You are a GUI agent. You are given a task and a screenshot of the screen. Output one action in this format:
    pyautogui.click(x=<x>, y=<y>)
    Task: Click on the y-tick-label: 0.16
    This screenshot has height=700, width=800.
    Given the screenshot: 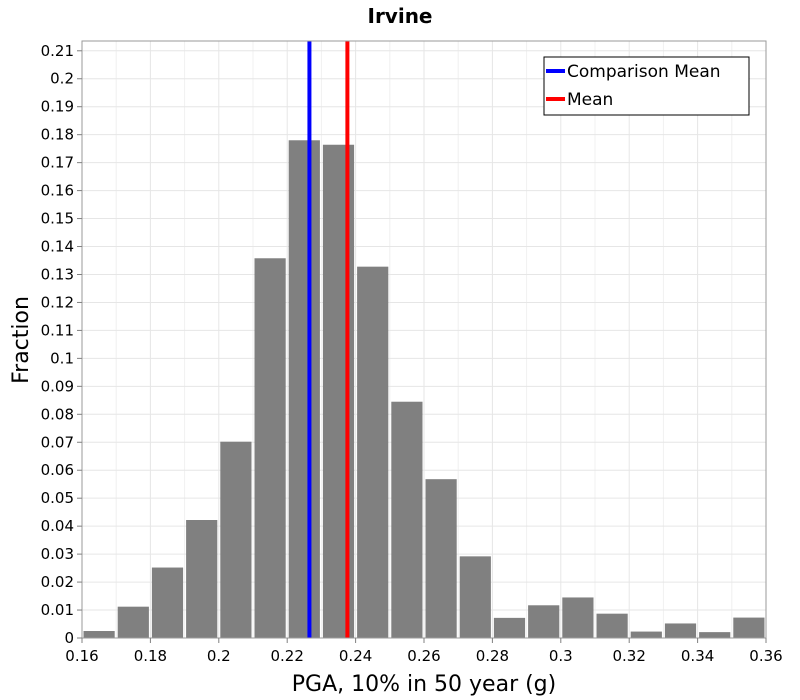 What is the action you would take?
    pyautogui.click(x=57, y=191)
    